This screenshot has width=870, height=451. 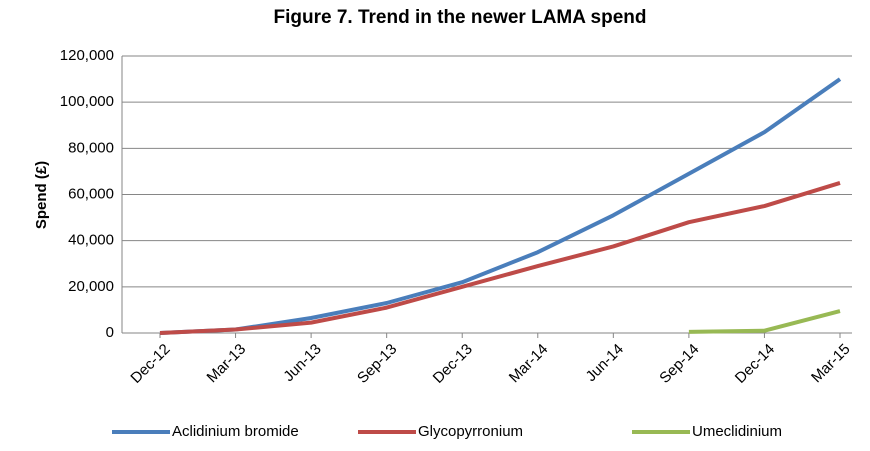 What do you see at coordinates (41, 195) in the screenshot?
I see `y-axis-label: Spend (£)` at bounding box center [41, 195].